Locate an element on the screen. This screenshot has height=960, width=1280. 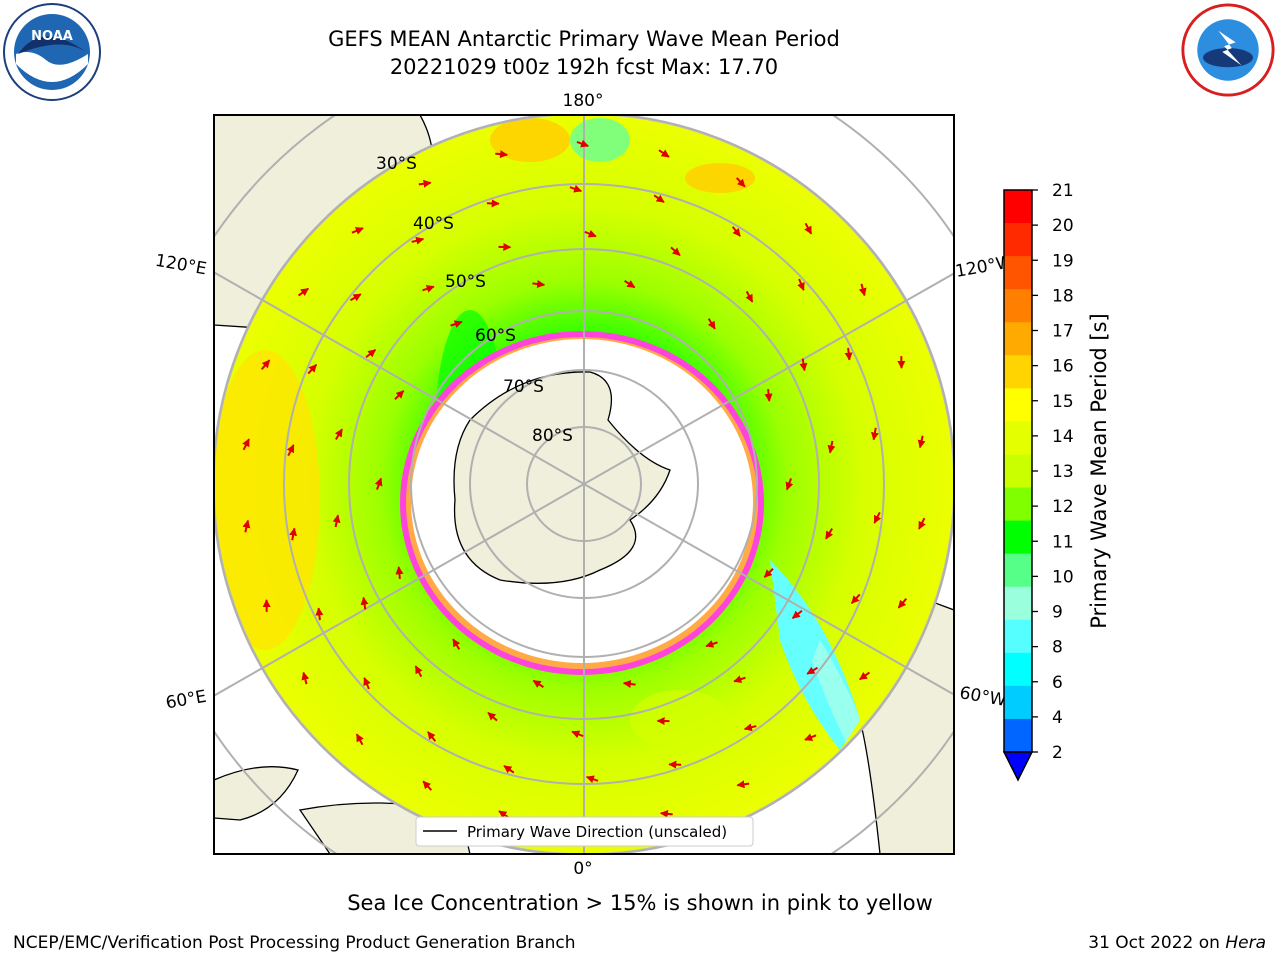
lat-label-70s: 70°S is located at coordinates (523, 387).